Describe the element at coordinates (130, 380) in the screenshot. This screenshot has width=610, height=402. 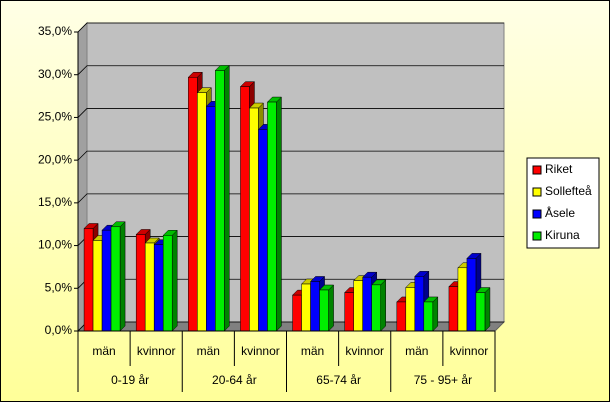
I see `group-label: 0-19 år` at that location.